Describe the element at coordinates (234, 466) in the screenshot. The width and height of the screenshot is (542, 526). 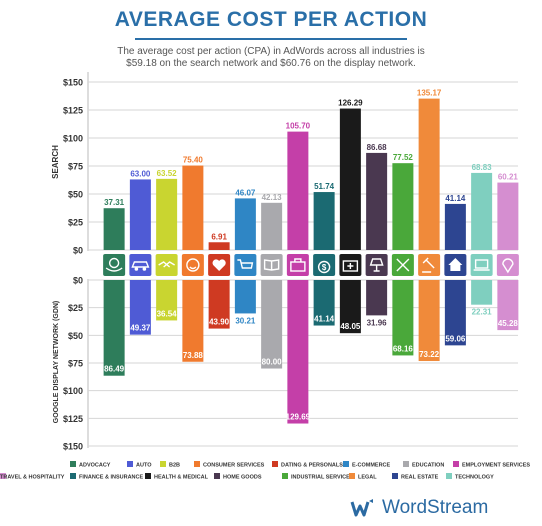
I see `legend-label: CONSUMER SERVICES` at that location.